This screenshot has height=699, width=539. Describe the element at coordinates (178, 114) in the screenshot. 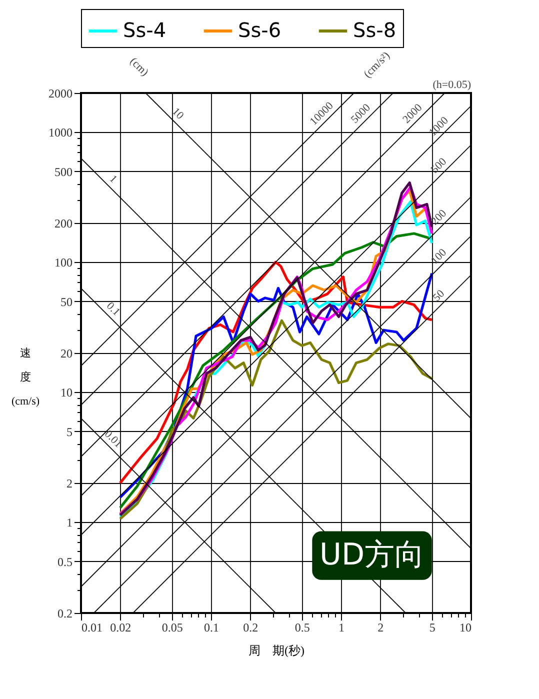

I see `text: 10` at that location.